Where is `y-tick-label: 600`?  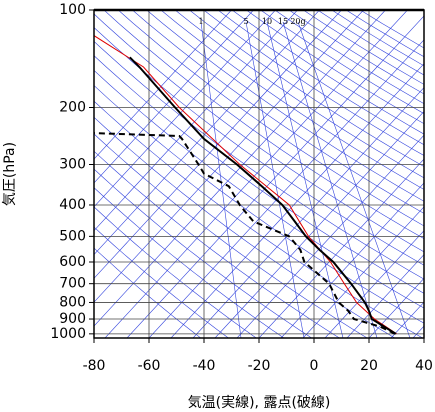 y-tick-label: 600 is located at coordinates (72, 262).